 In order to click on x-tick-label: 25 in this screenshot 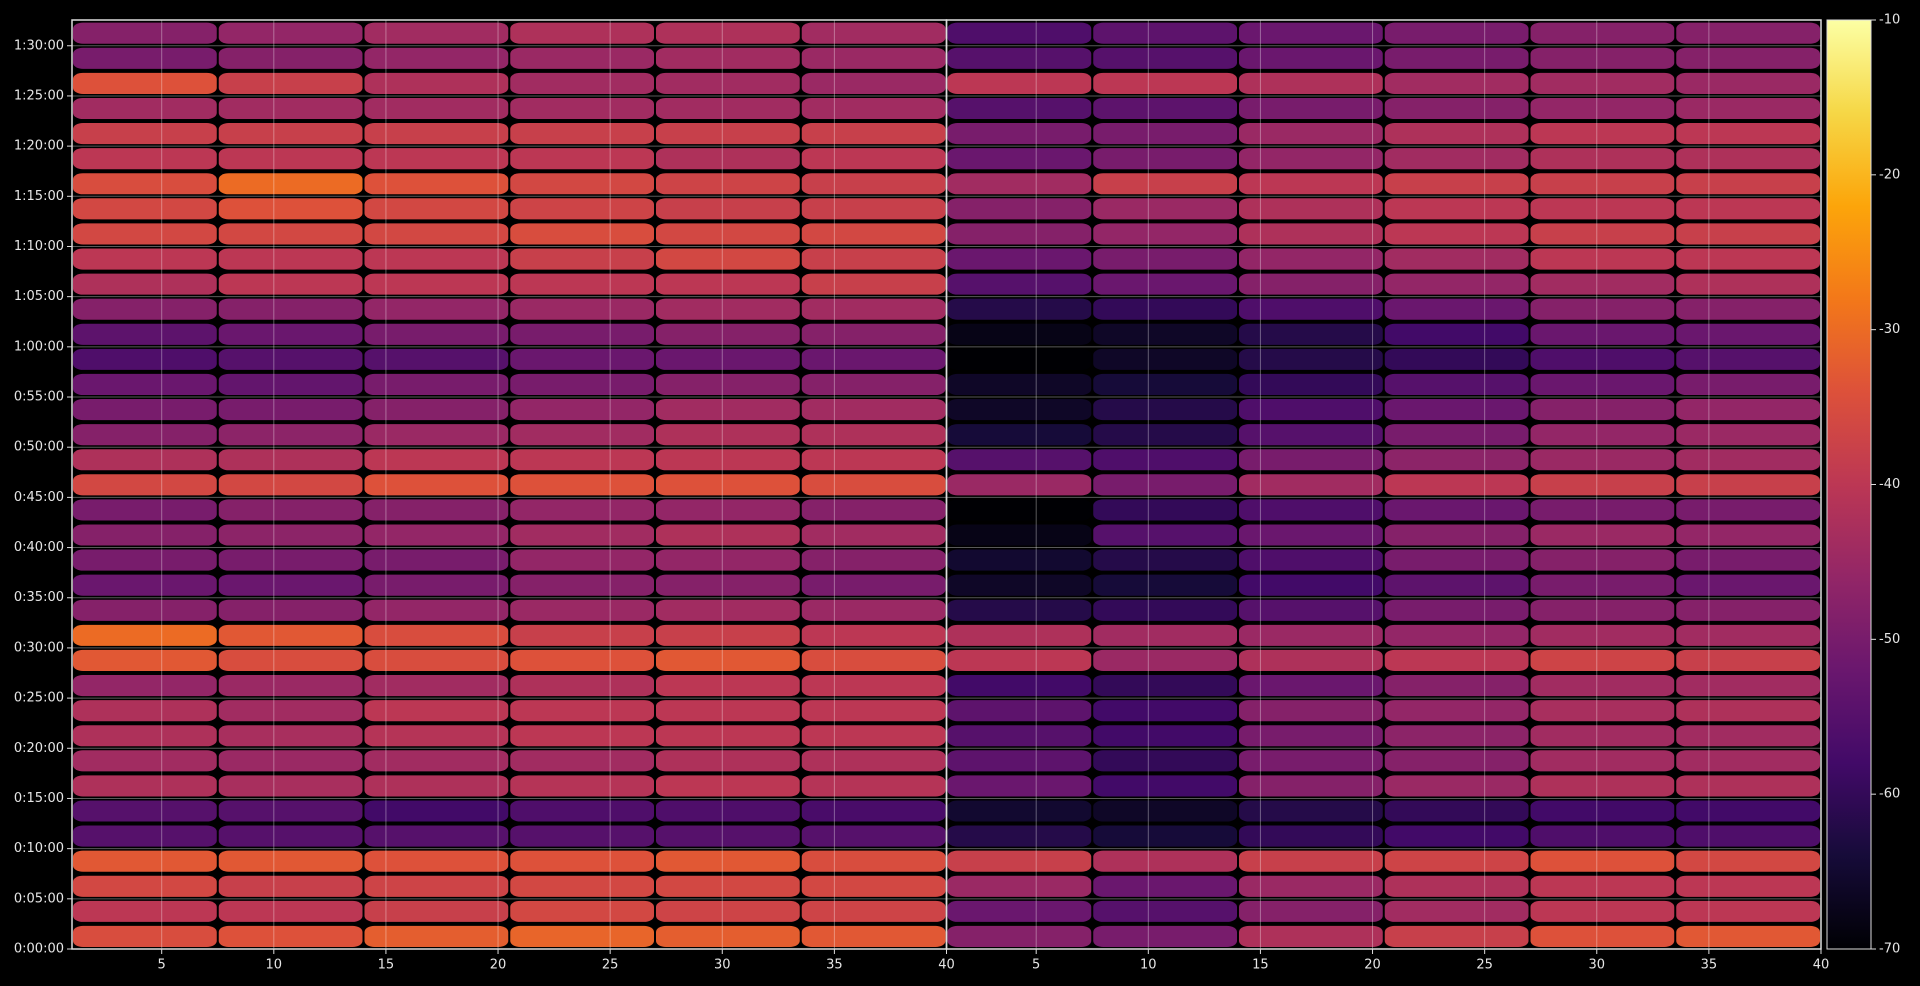, I will do `click(610, 965)`.